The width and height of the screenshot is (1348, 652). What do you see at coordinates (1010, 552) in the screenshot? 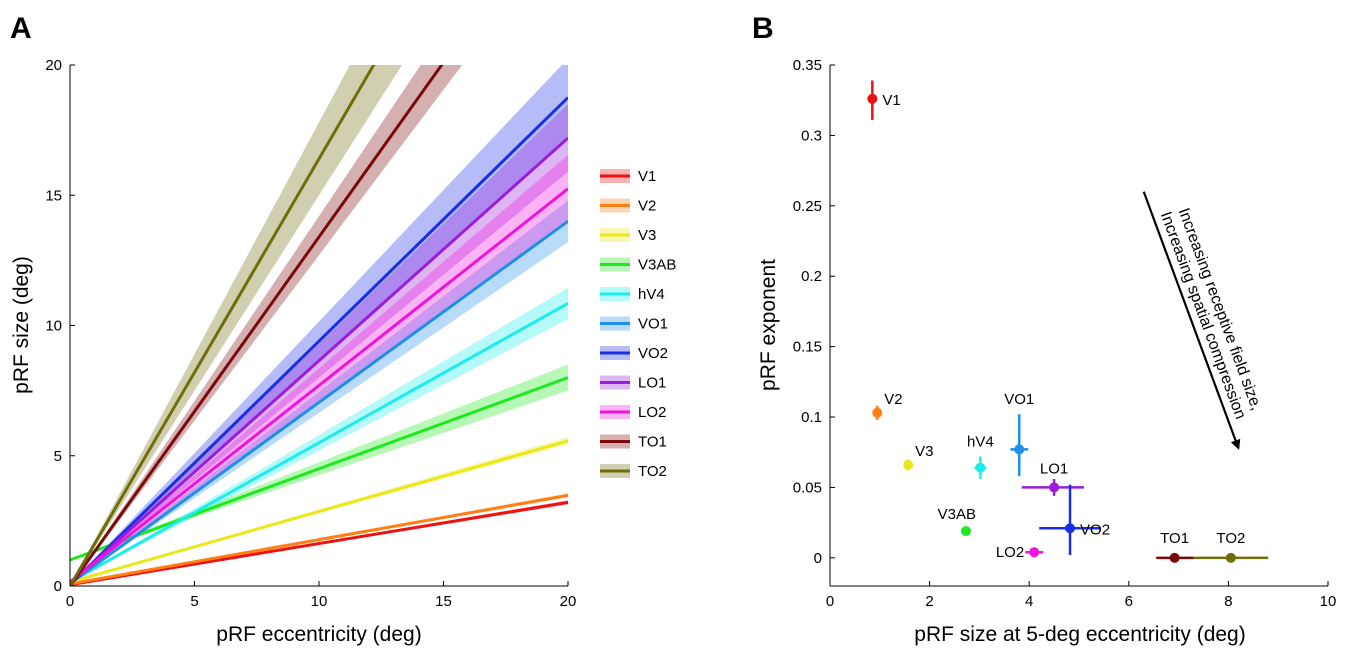
I see `point-label-lo2: LO2` at bounding box center [1010, 552].